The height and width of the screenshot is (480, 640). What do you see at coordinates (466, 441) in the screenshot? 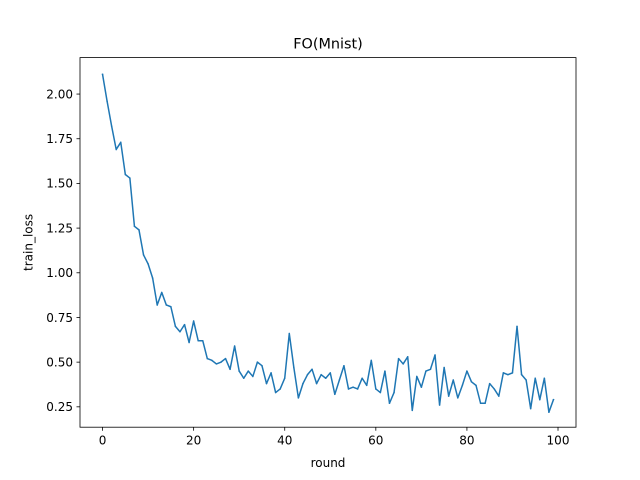
I see `x-tick-label: 80` at bounding box center [466, 441].